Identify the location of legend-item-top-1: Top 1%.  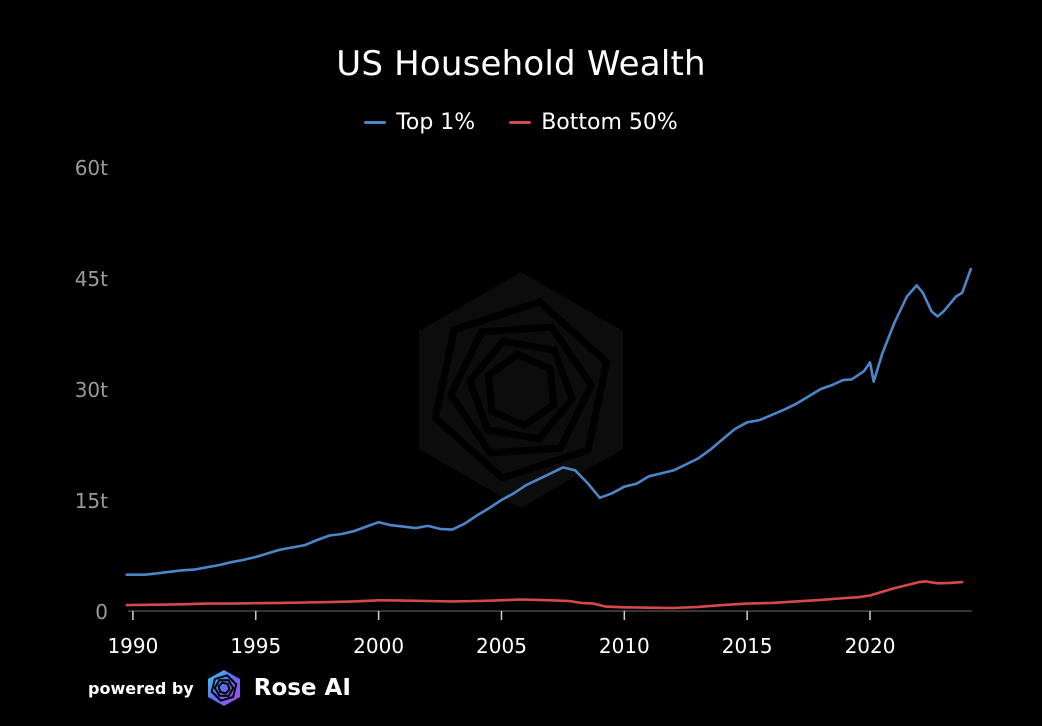
(419, 122).